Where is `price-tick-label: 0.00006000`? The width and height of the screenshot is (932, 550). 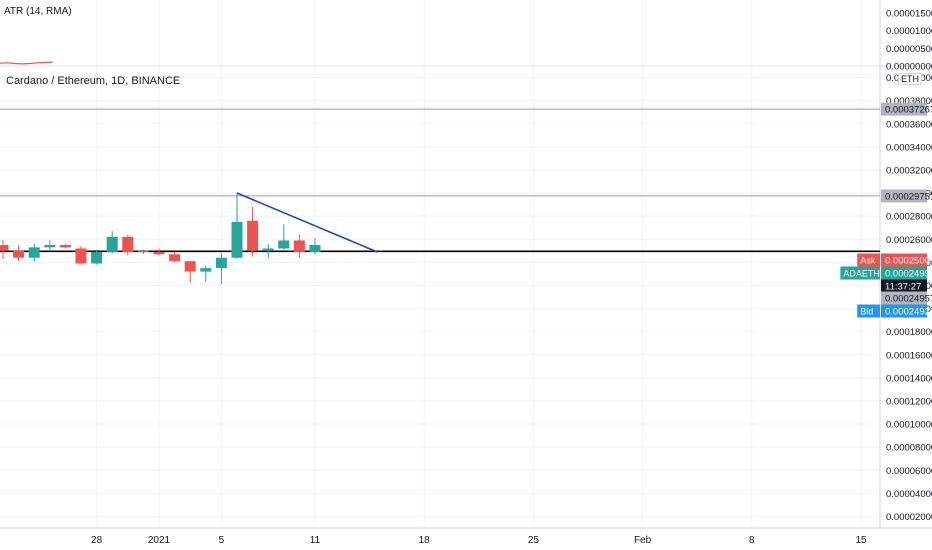
price-tick-label: 0.00006000 is located at coordinates (909, 471).